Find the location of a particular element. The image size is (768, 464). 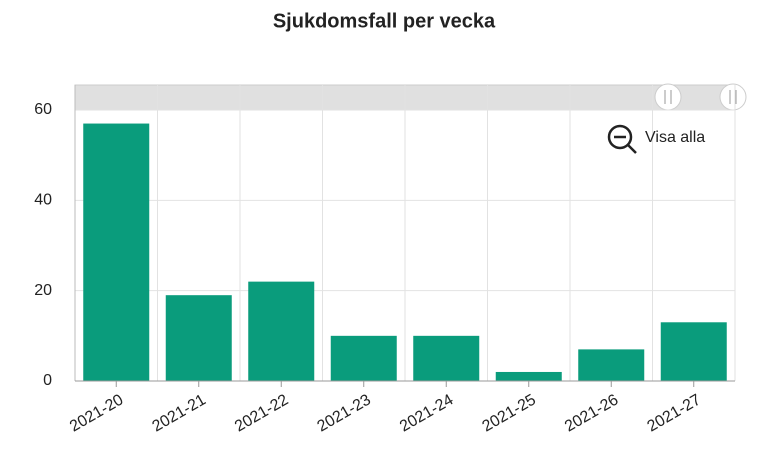

button-label: Visa alla is located at coordinates (675, 137).